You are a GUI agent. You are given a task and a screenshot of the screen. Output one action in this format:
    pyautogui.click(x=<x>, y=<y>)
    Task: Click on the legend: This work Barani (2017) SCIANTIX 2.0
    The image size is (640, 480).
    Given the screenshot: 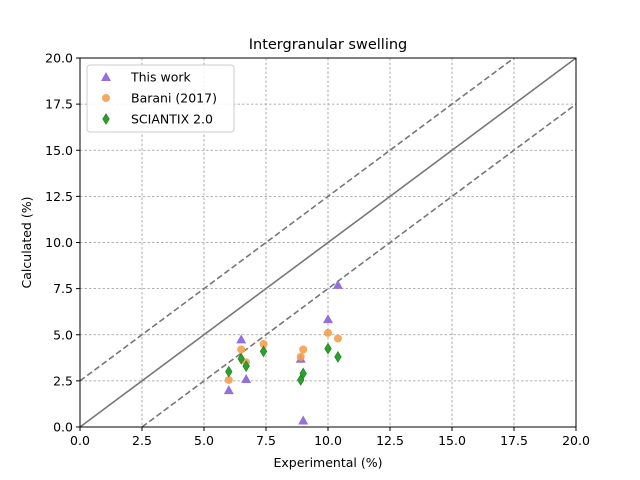 What is the action you would take?
    pyautogui.click(x=160, y=98)
    